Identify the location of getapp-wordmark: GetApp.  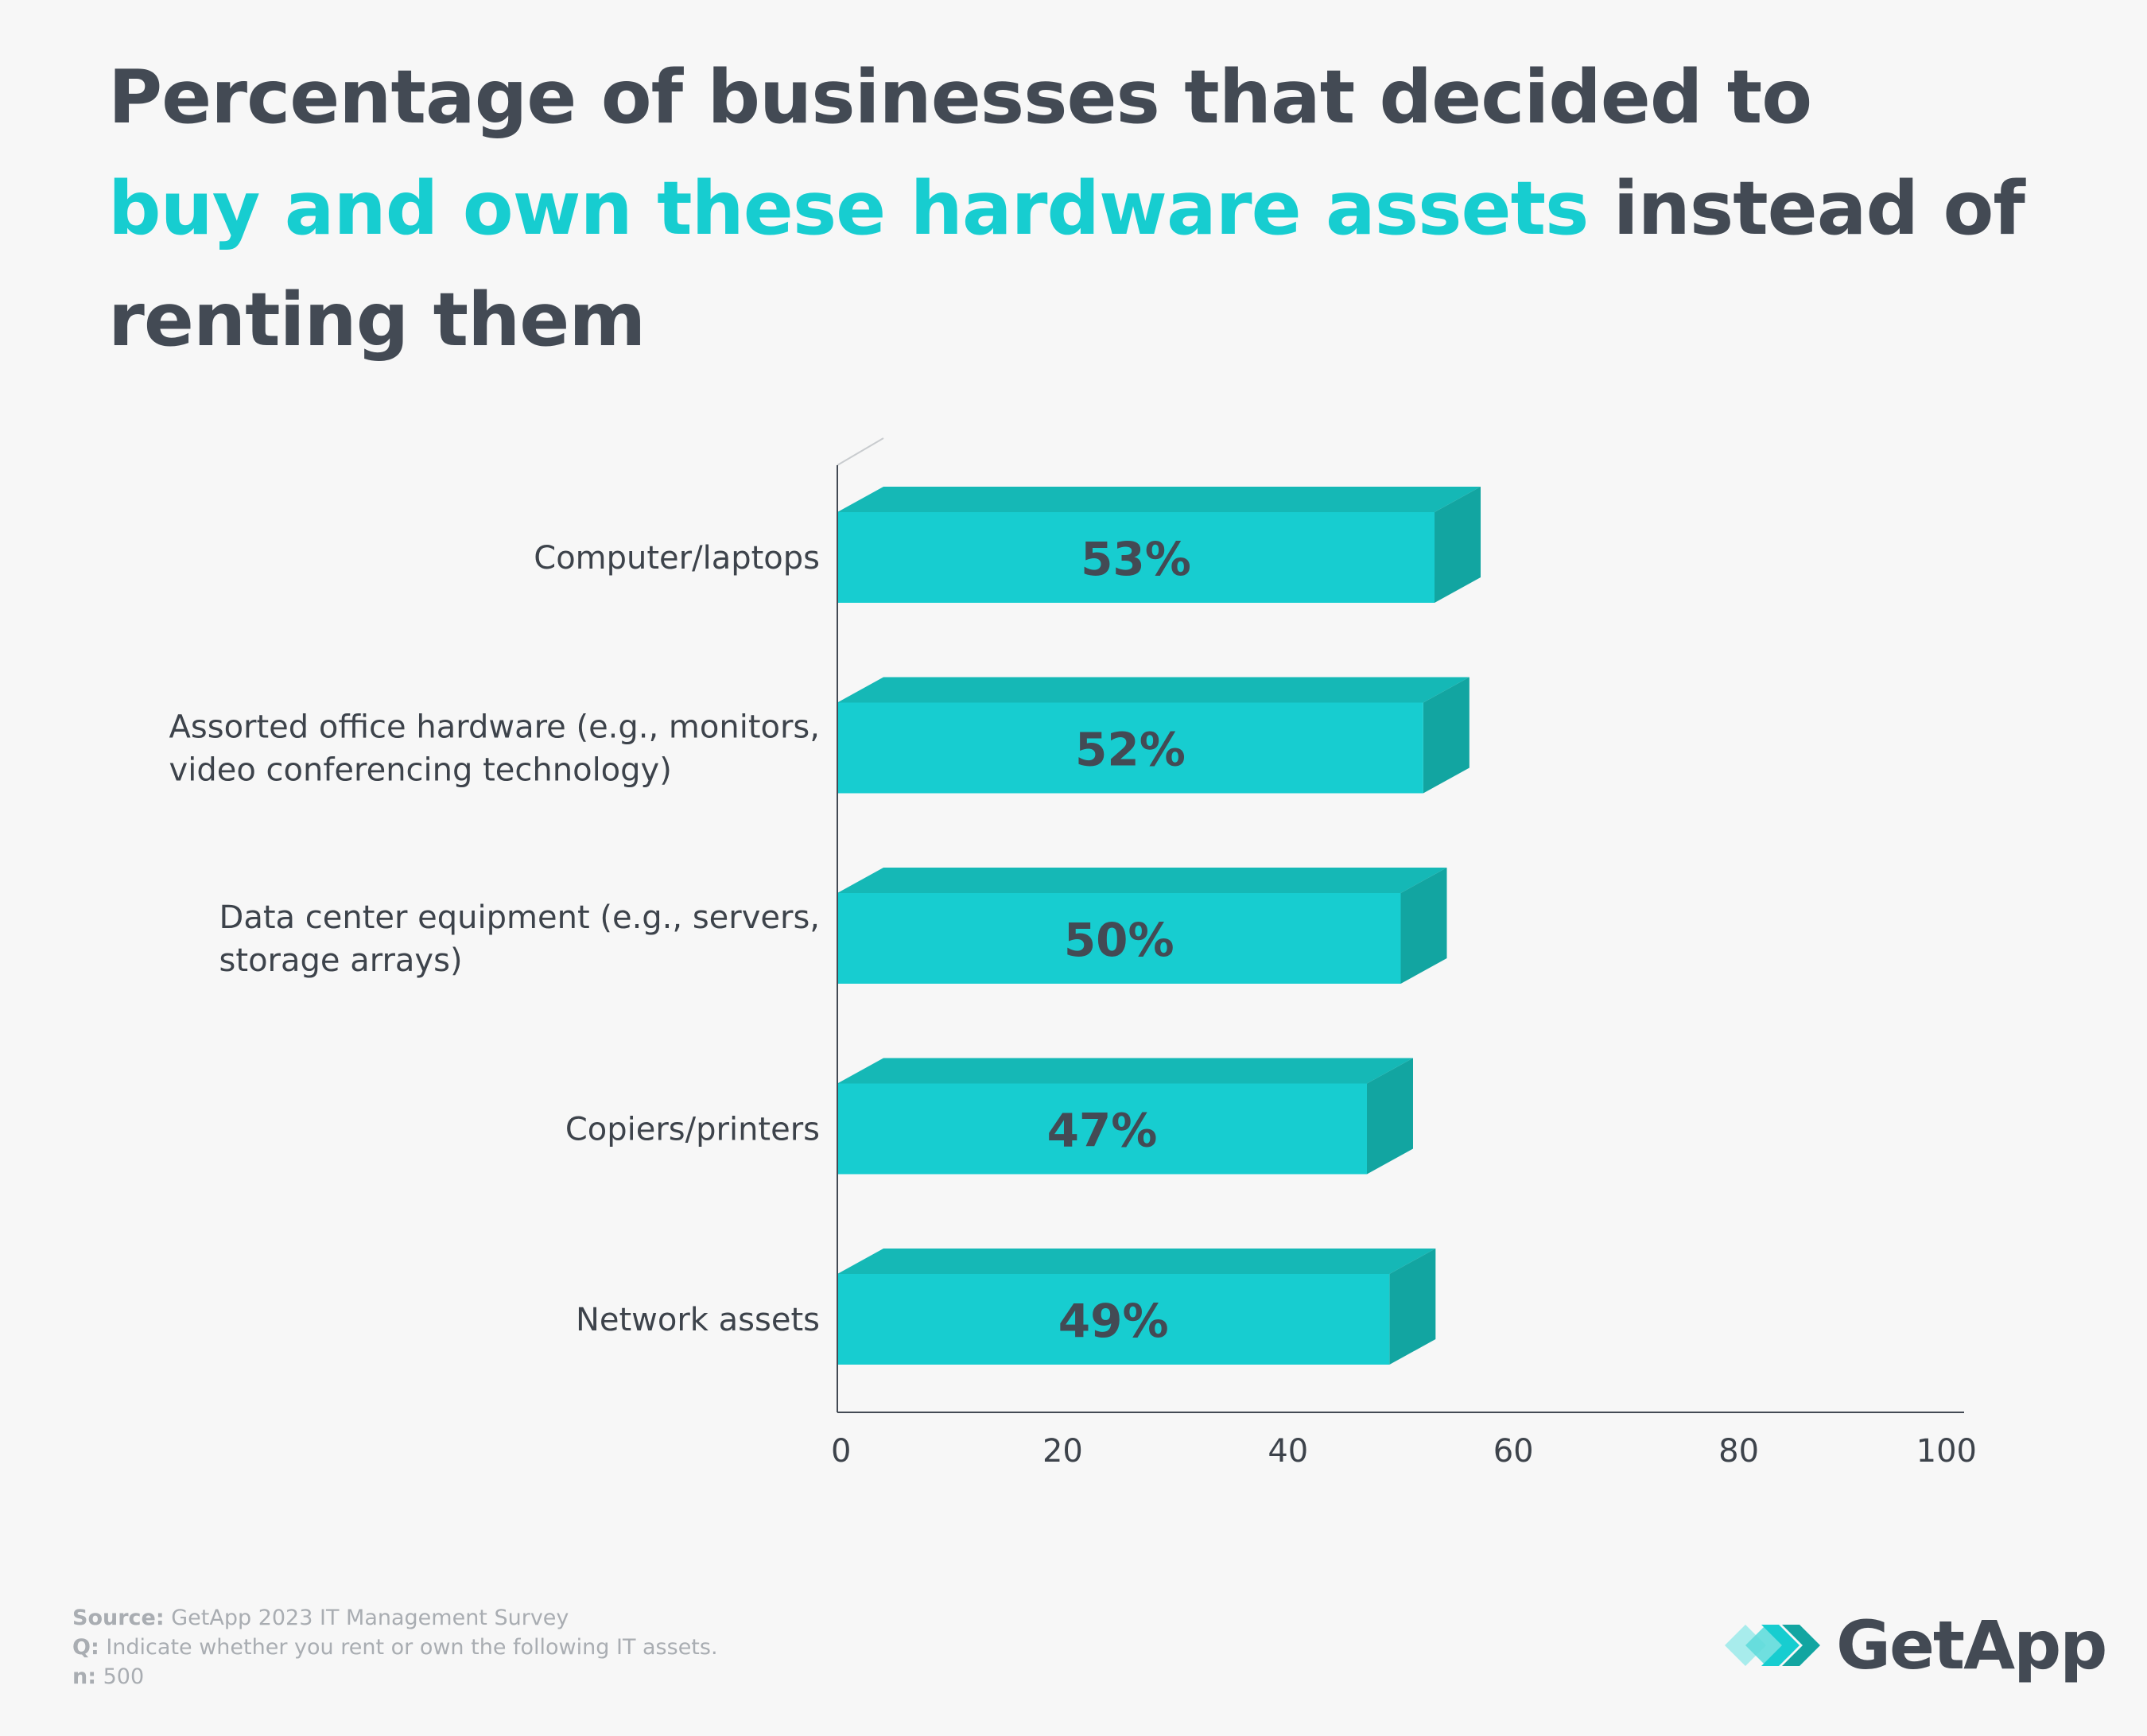
(1971, 1645).